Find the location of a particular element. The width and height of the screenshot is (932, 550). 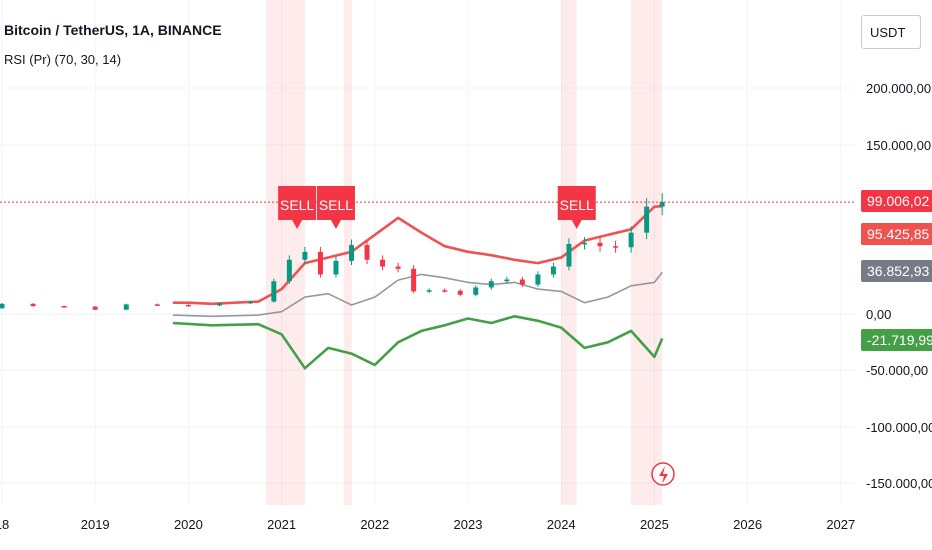

sell-signals: SELL SELL SELL is located at coordinates (437, 207).